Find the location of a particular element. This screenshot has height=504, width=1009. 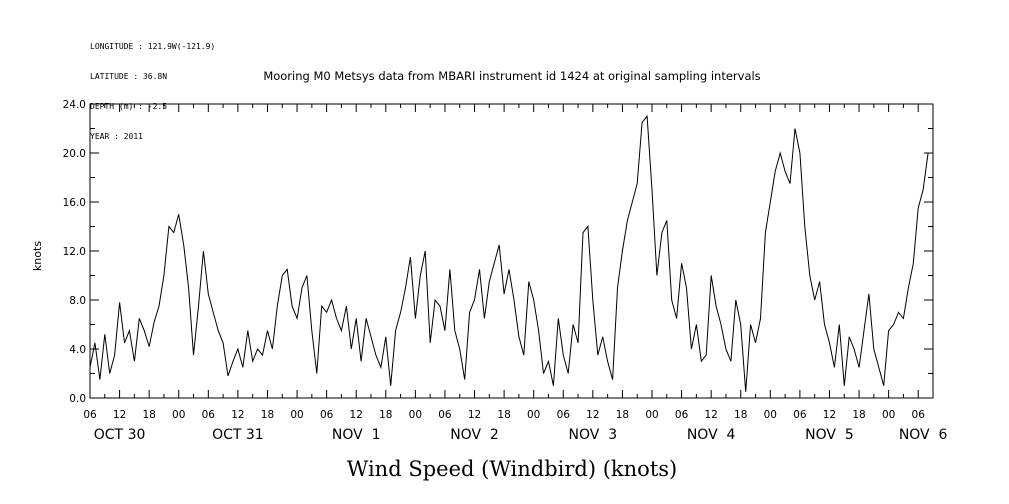

y-tick-label: 16.0 is located at coordinates (74, 203).